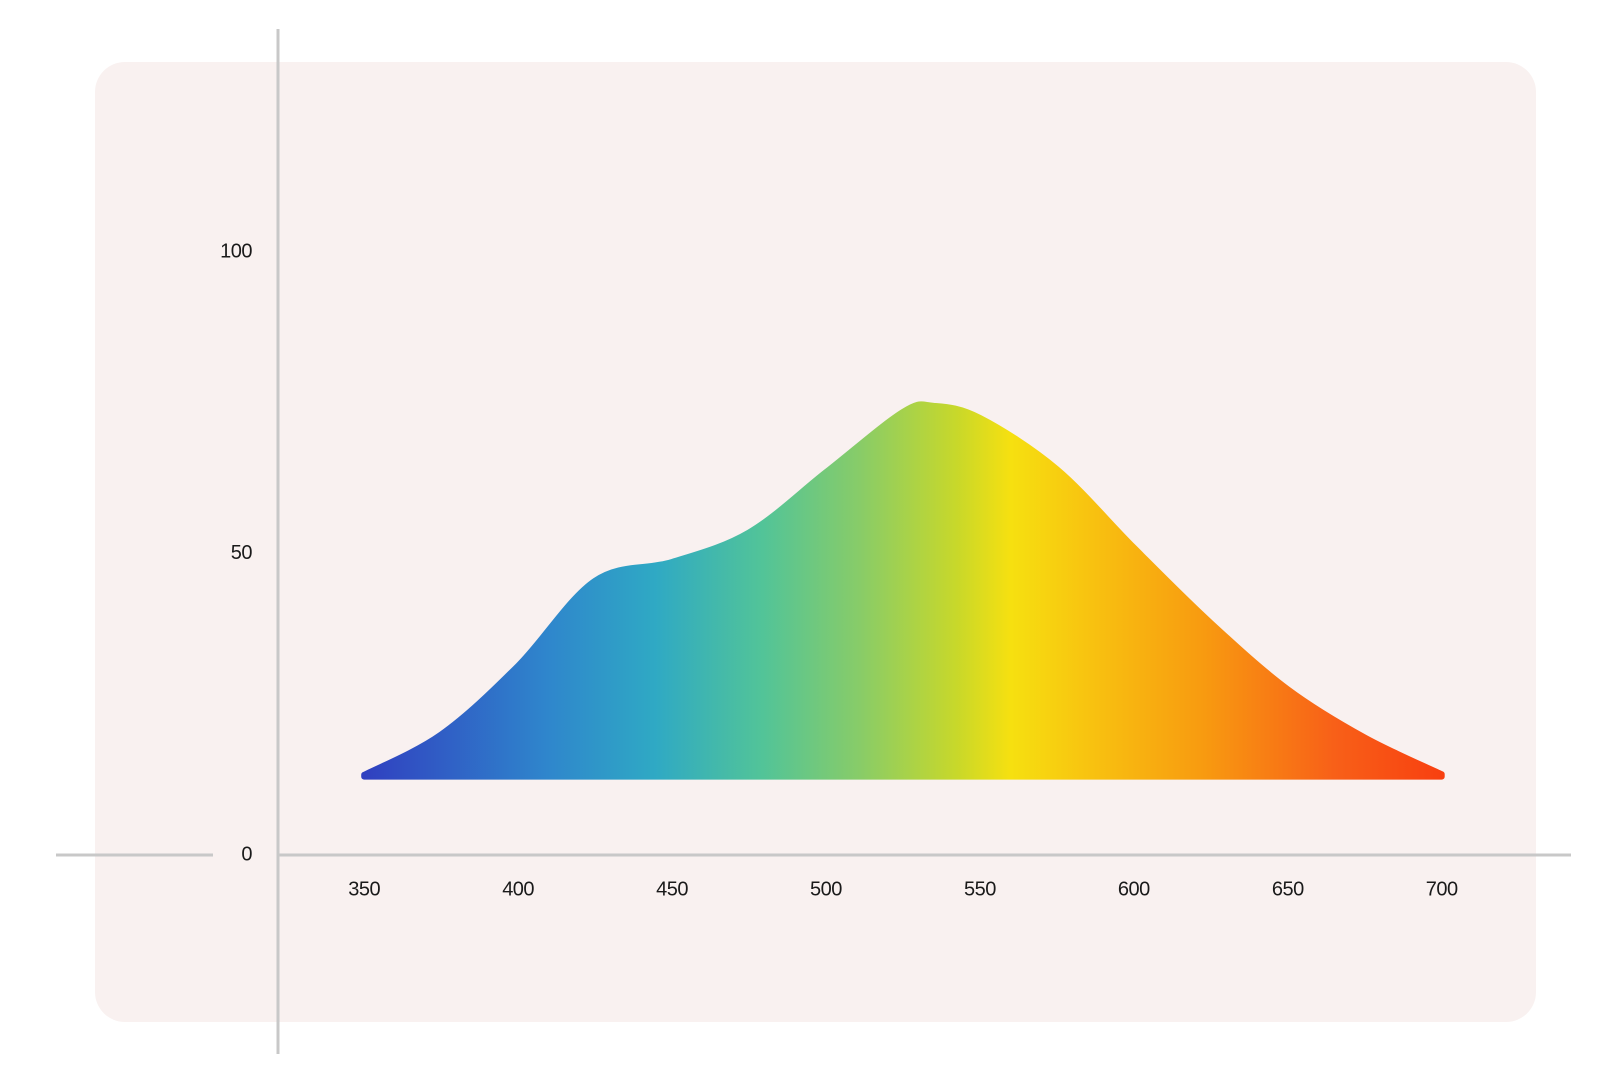  What do you see at coordinates (1288, 889) in the screenshot?
I see `x-tick-label: 650` at bounding box center [1288, 889].